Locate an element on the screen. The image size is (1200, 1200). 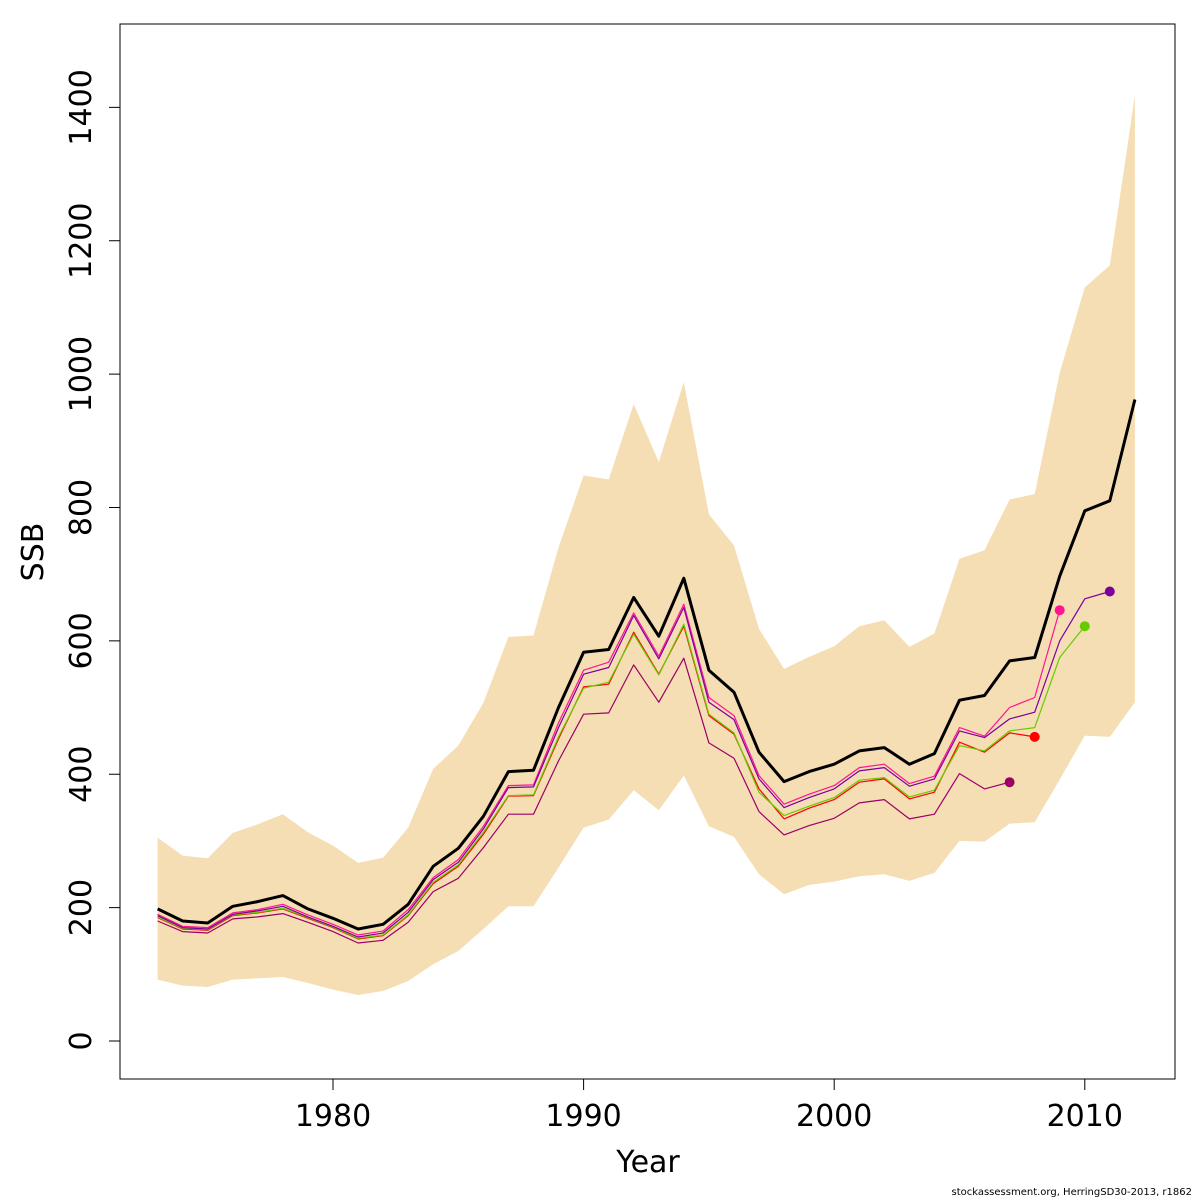
y-tick-label: 1200 is located at coordinates (81, 241).